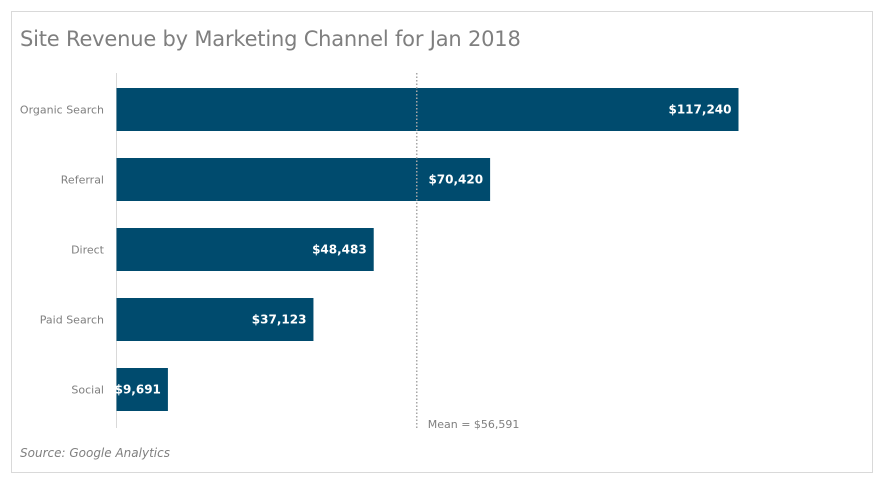 The width and height of the screenshot is (883, 484). I want to click on mean-label: Mean = $56,591, so click(474, 424).